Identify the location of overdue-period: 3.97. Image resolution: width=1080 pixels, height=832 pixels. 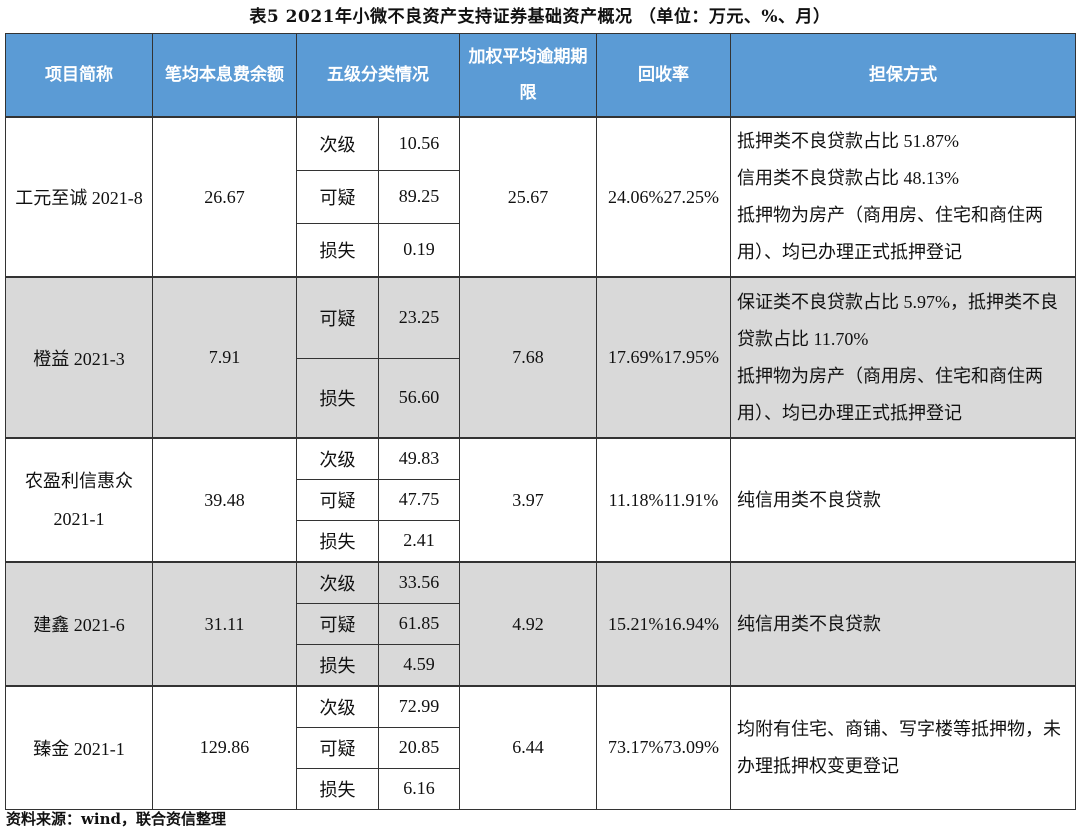
(528, 500).